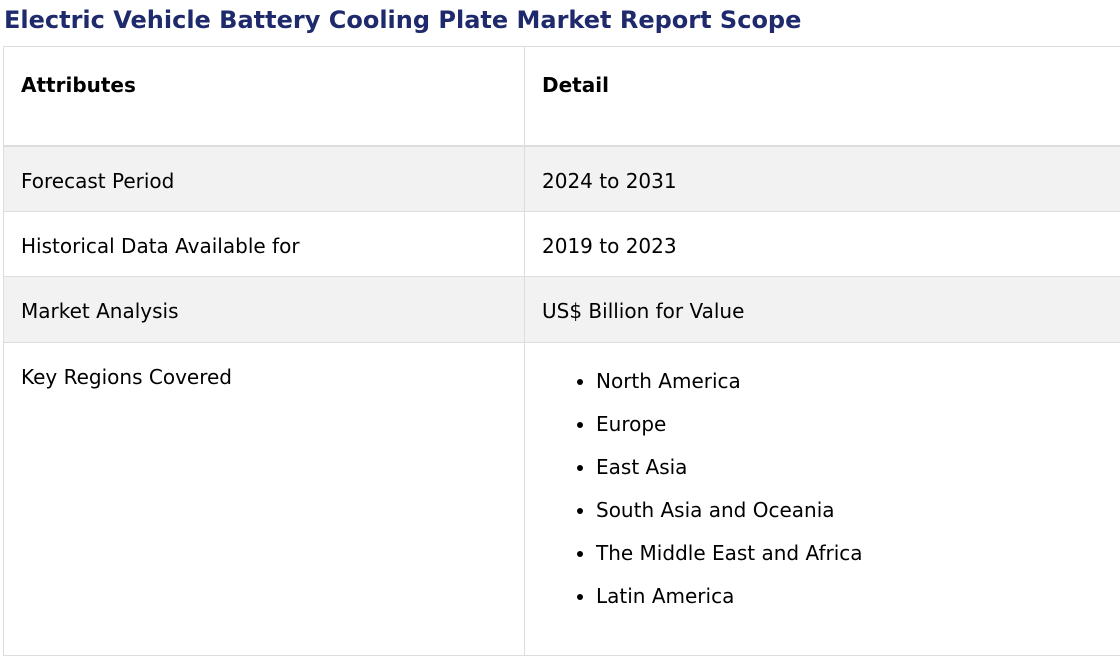 The image size is (1120, 657). I want to click on detail-cell: 2019 to 2023, so click(822, 244).